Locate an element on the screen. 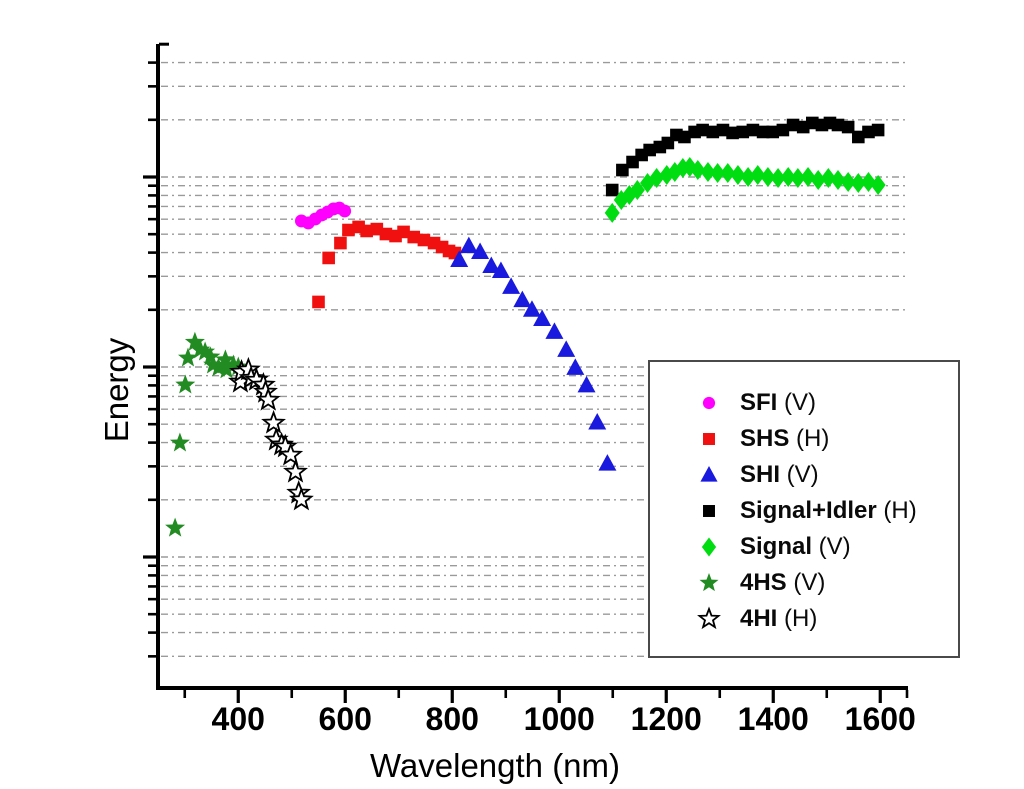  series-signal-idler is located at coordinates (745, 156).